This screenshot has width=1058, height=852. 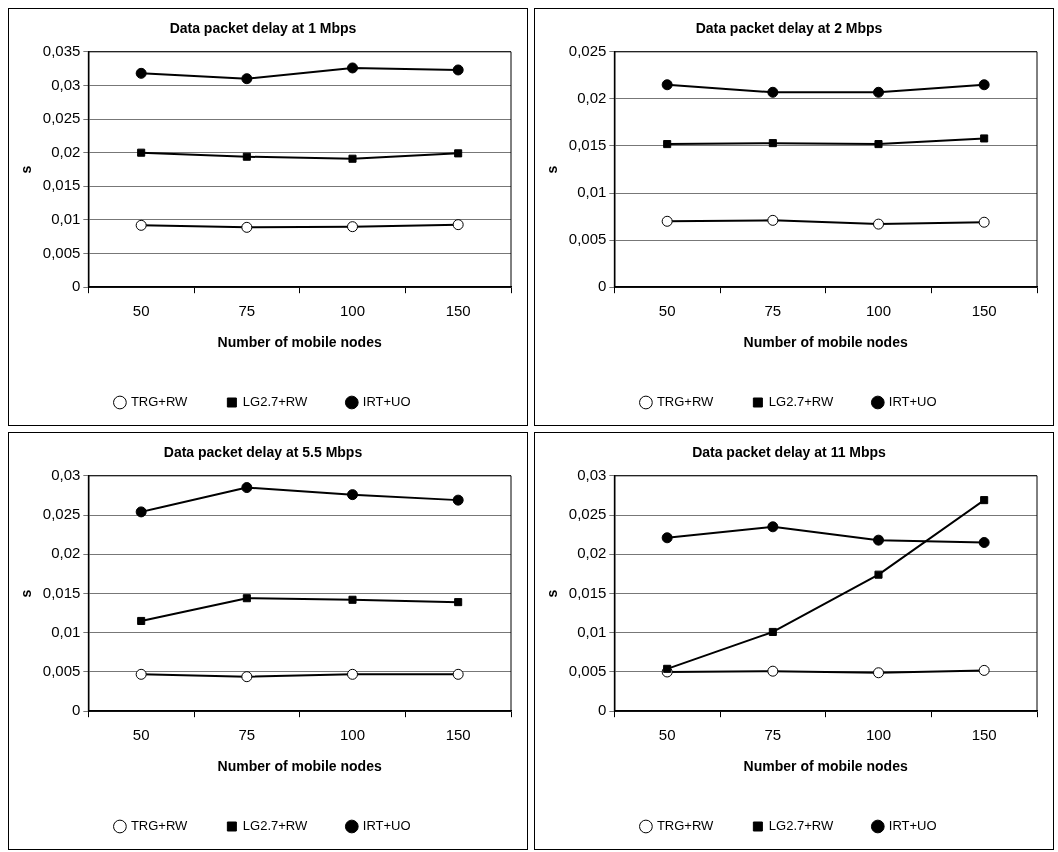 What do you see at coordinates (789, 28) in the screenshot?
I see `chart-title: Data packet delay at 2 Mbps` at bounding box center [789, 28].